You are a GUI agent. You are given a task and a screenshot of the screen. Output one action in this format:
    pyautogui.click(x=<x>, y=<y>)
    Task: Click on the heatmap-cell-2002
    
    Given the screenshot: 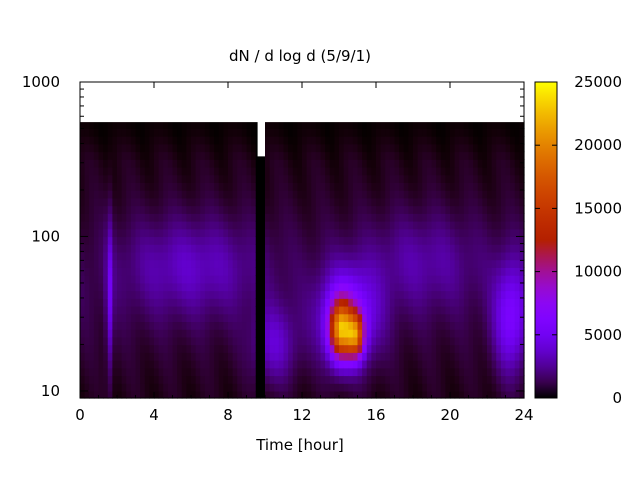 What is the action you would take?
    pyautogui.click(x=337, y=225)
    